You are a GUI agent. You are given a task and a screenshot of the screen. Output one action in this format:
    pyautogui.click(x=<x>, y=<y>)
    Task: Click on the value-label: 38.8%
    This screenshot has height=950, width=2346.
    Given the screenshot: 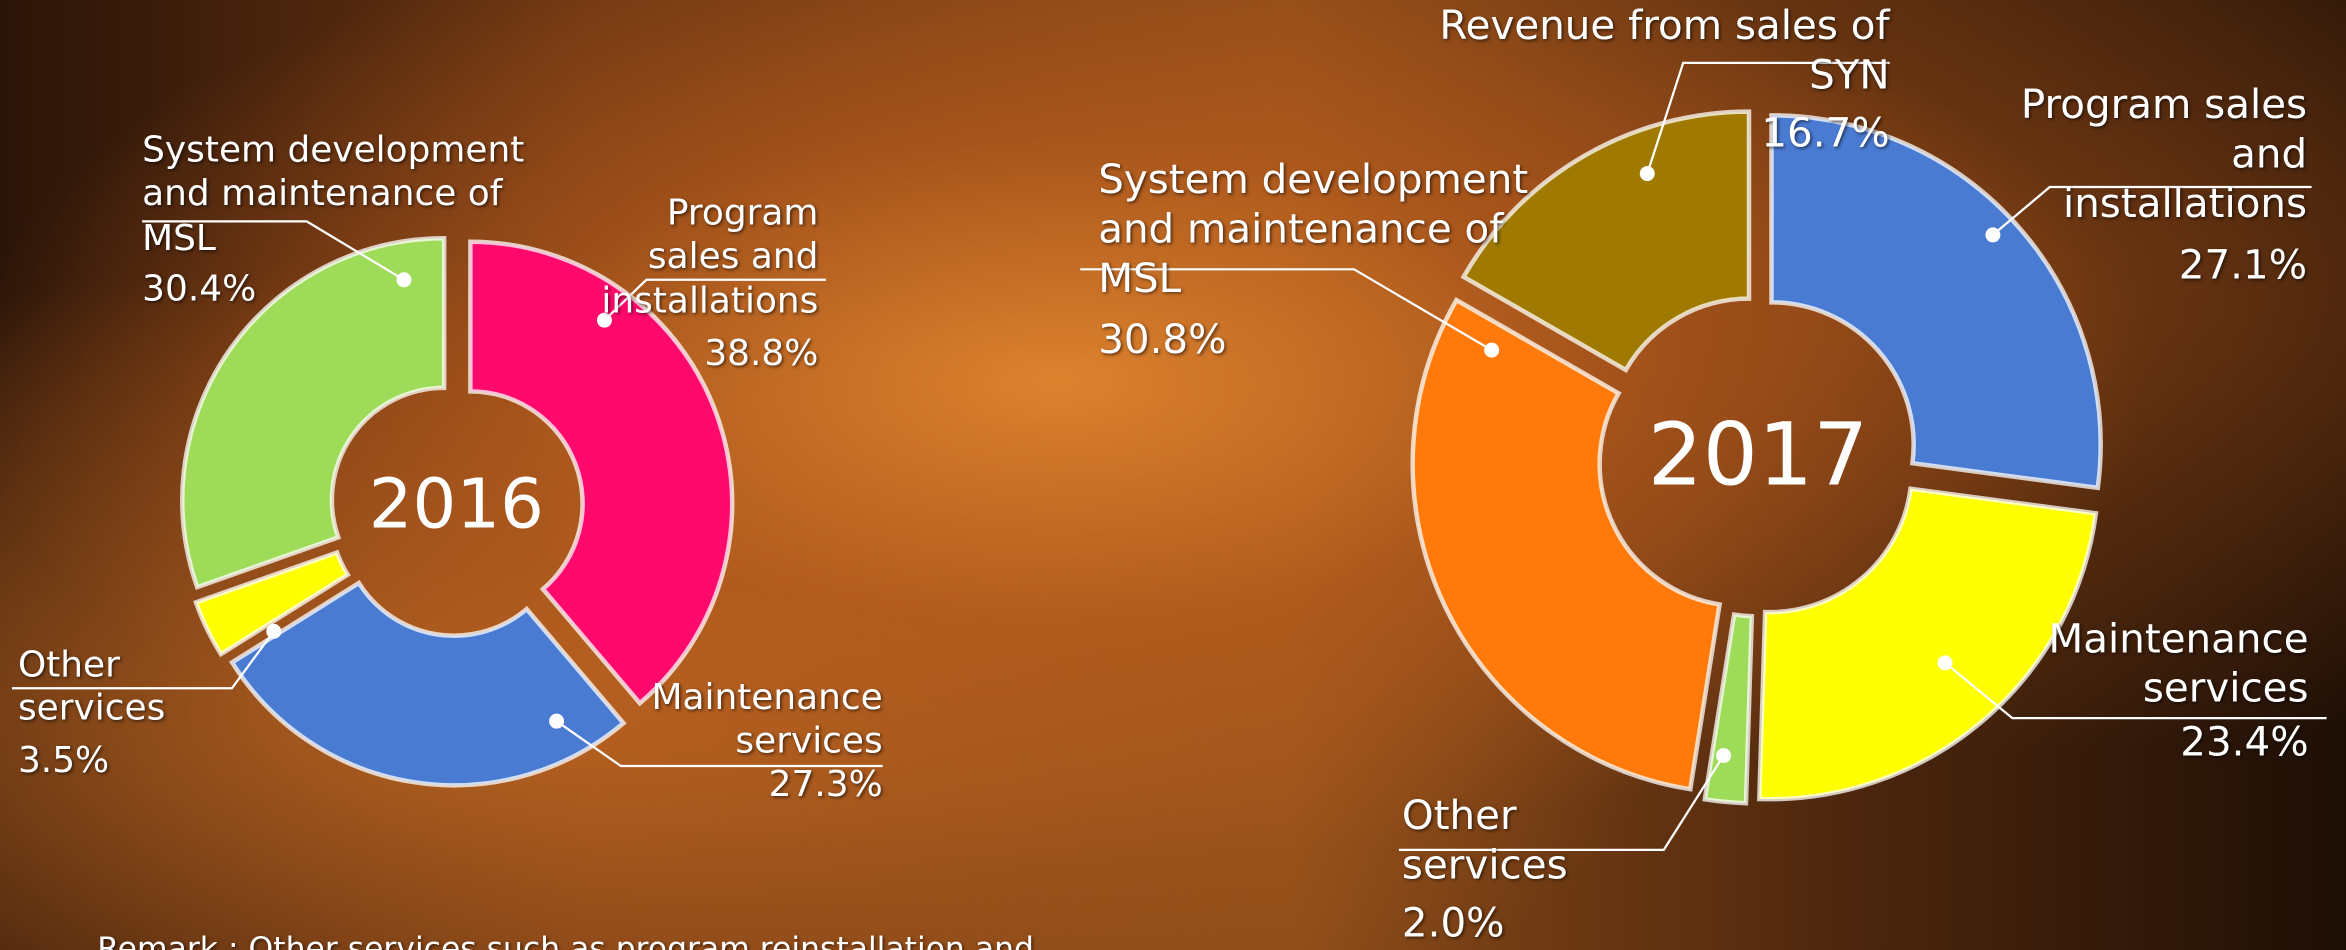 What is the action you would take?
    pyautogui.click(x=761, y=353)
    